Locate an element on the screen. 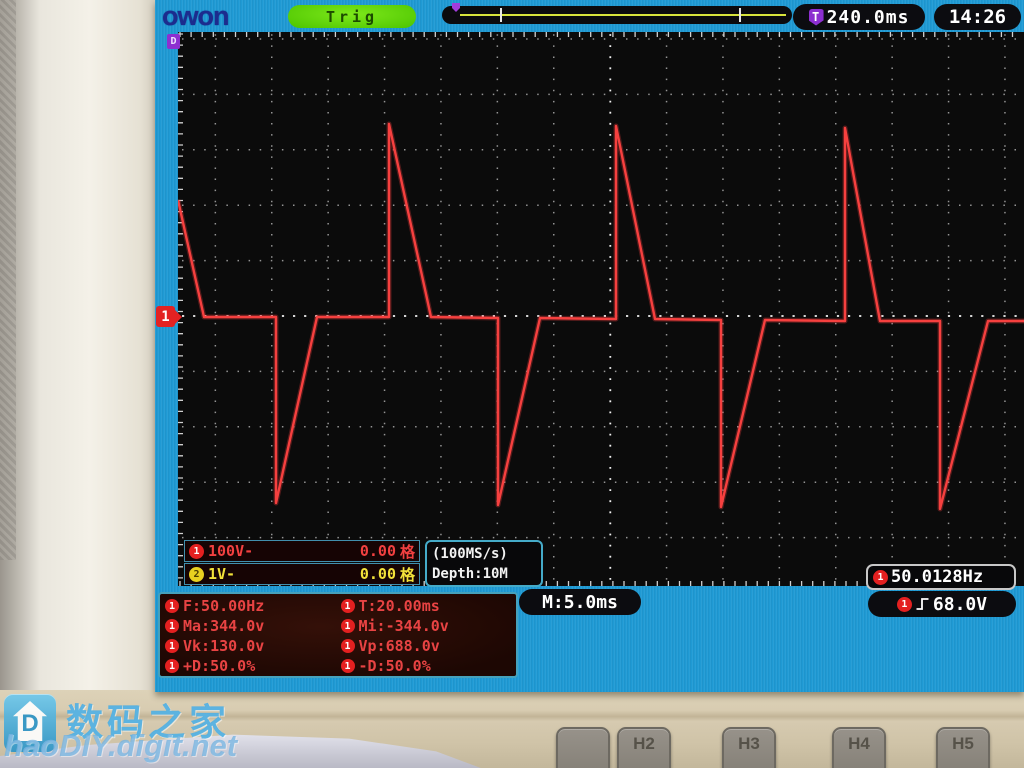 The height and width of the screenshot is (768, 1024). channel1-badge: 1 is located at coordinates (196, 551).